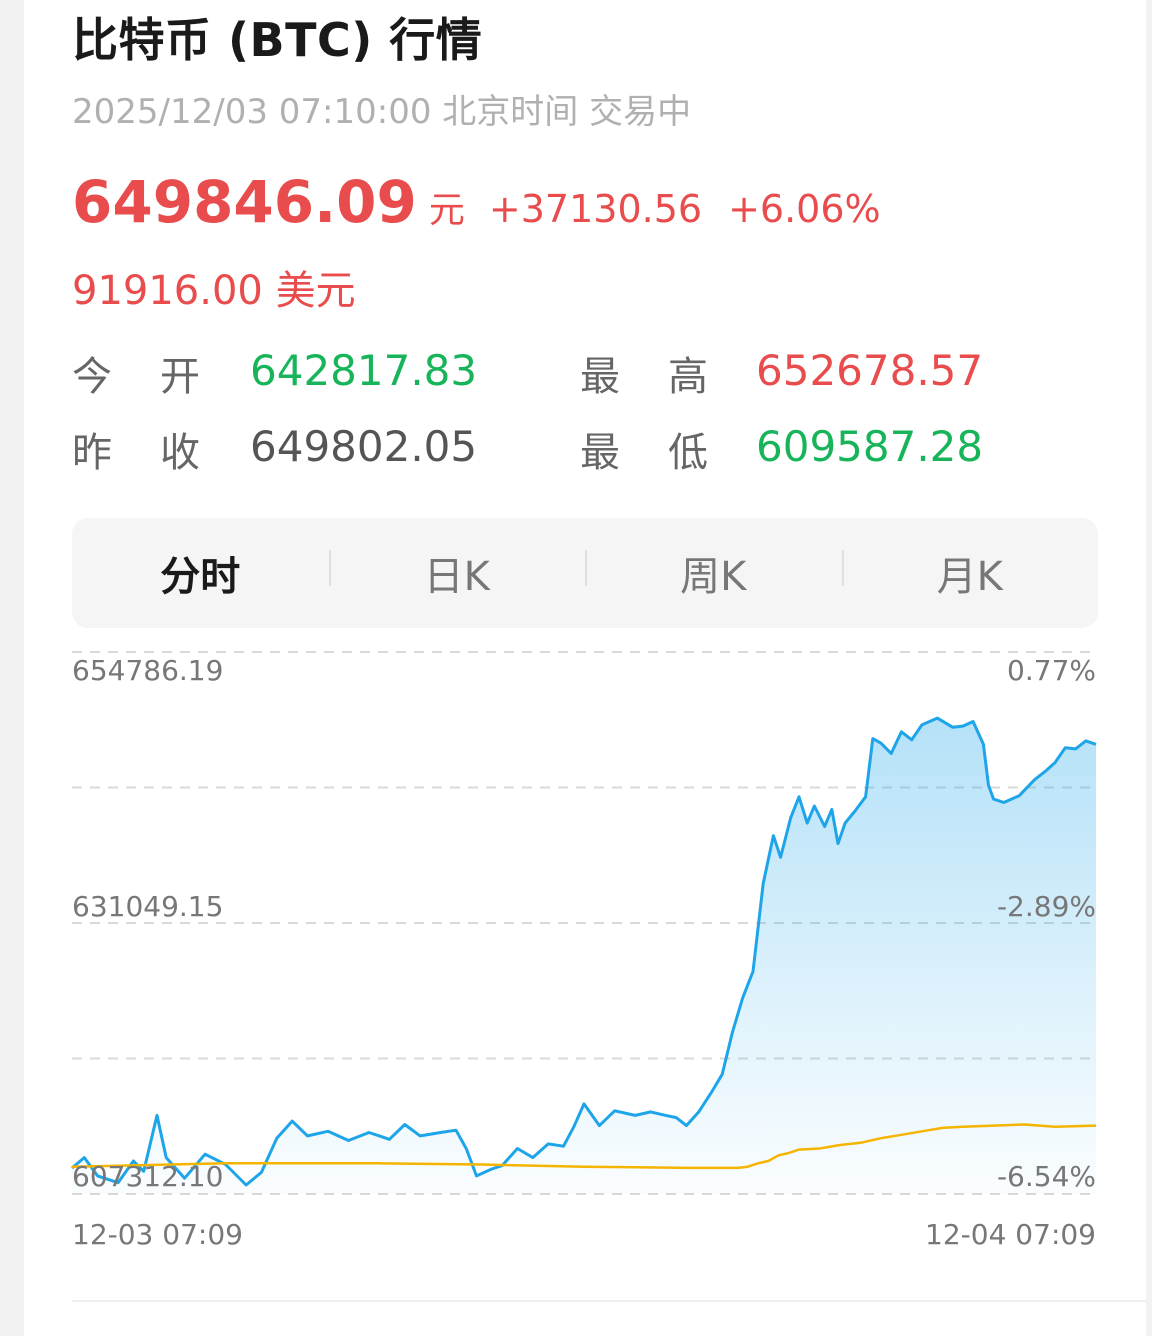 This screenshot has width=1152, height=1336. I want to click on trade-timestamp: 2025/12/03 07:10:00 北京时间 交易中, so click(382, 112).